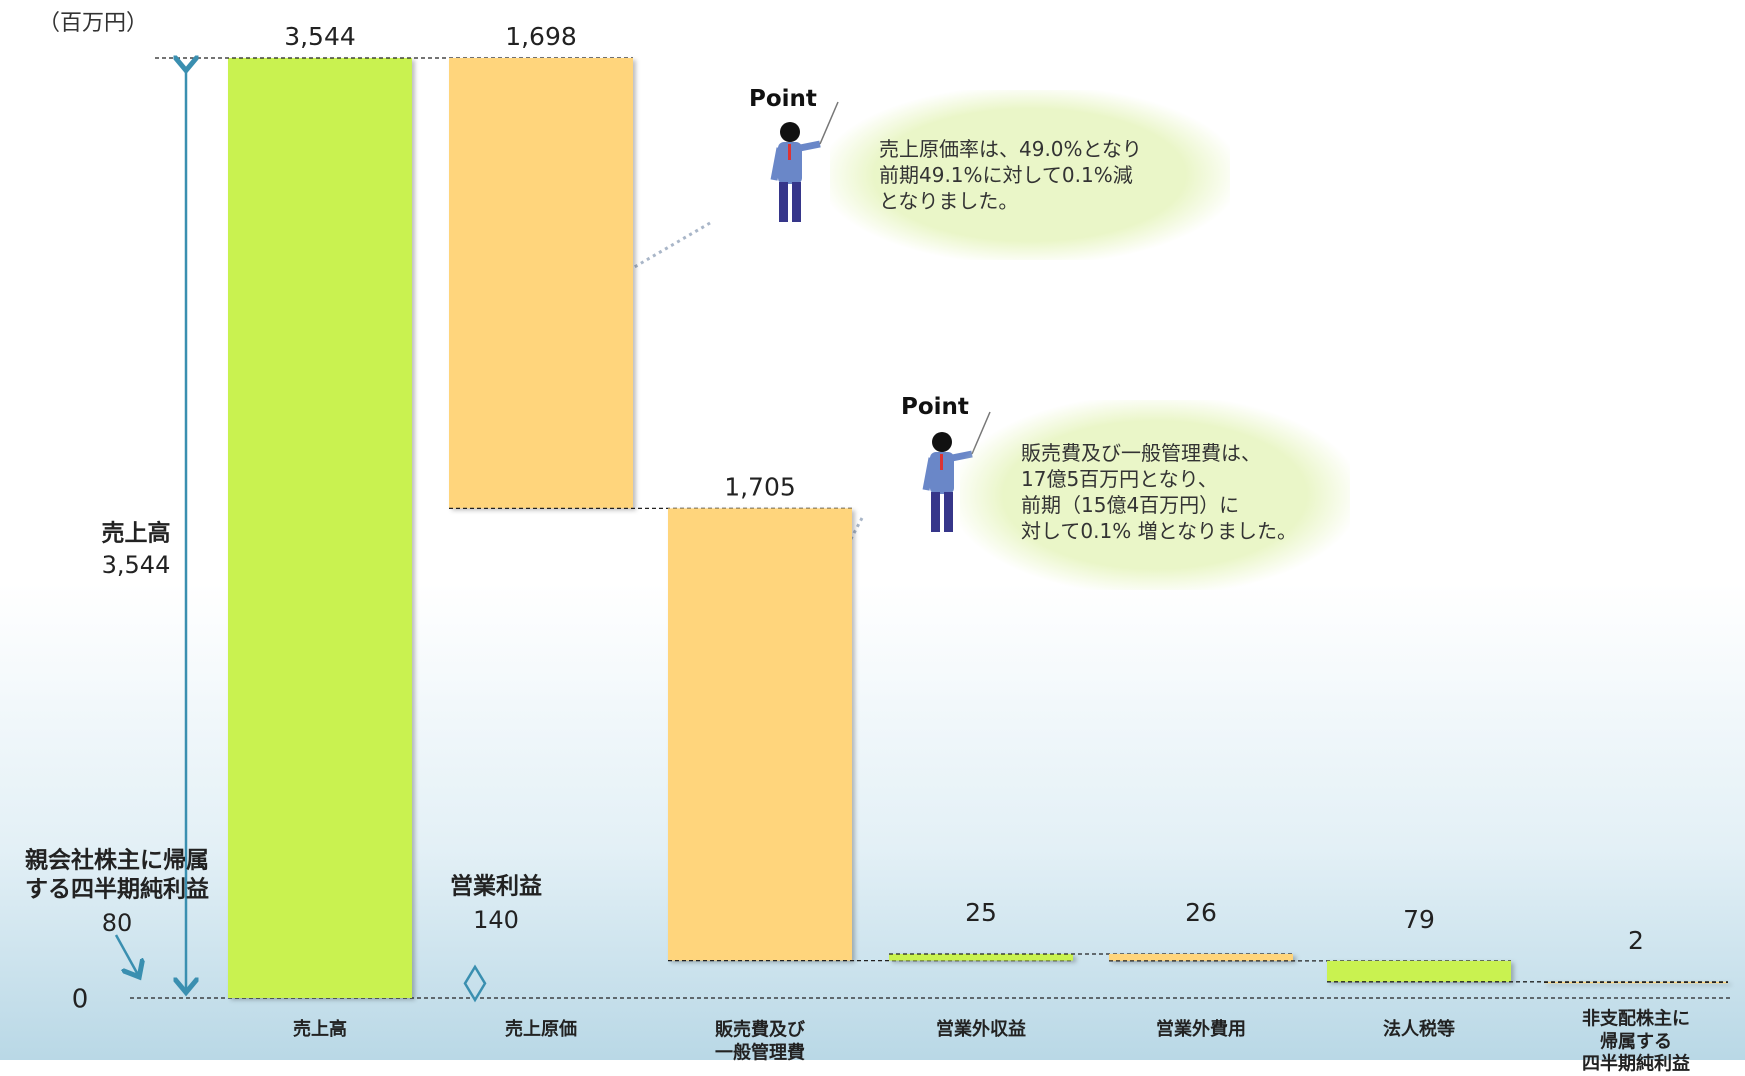 Image resolution: width=1745 pixels, height=1076 pixels. I want to click on callout-label: 売上高, so click(136, 533).